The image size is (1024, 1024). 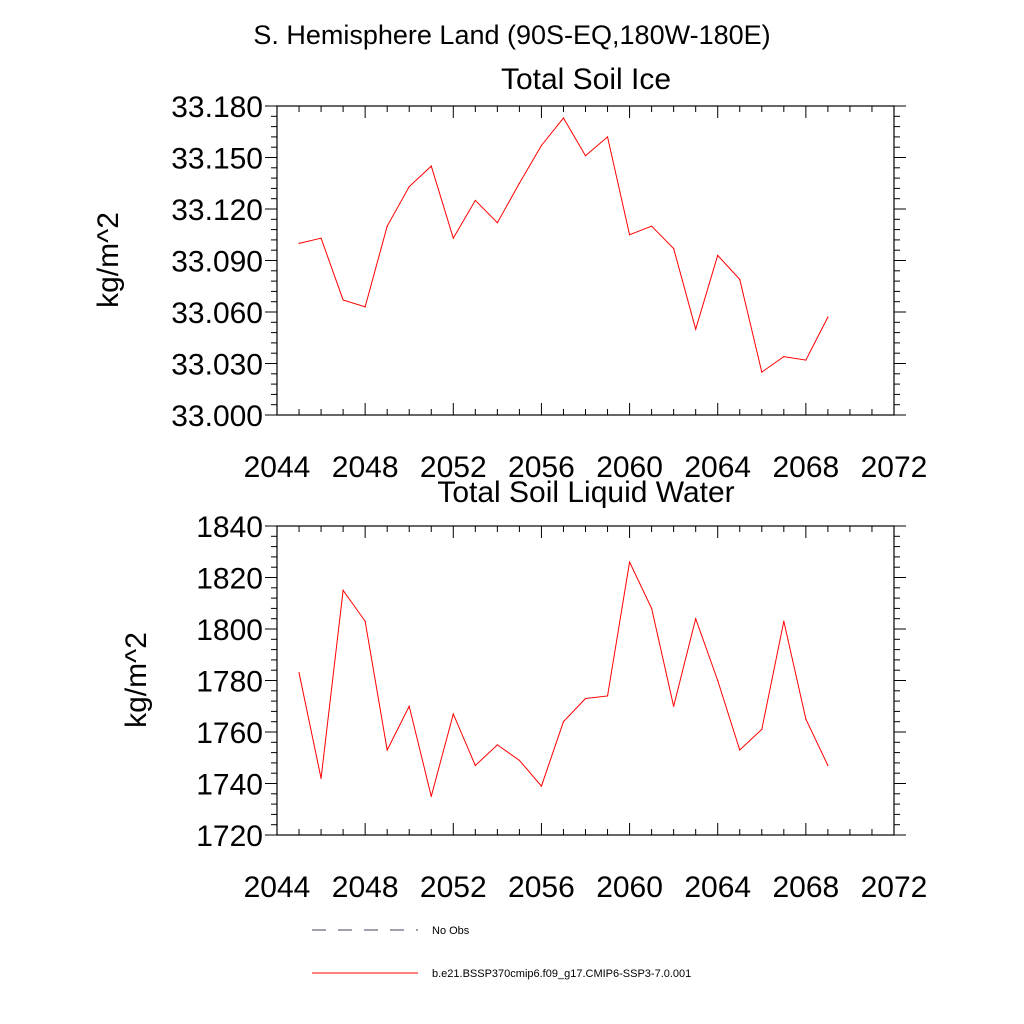 I want to click on y-tick-label: 33.120, so click(x=217, y=210).